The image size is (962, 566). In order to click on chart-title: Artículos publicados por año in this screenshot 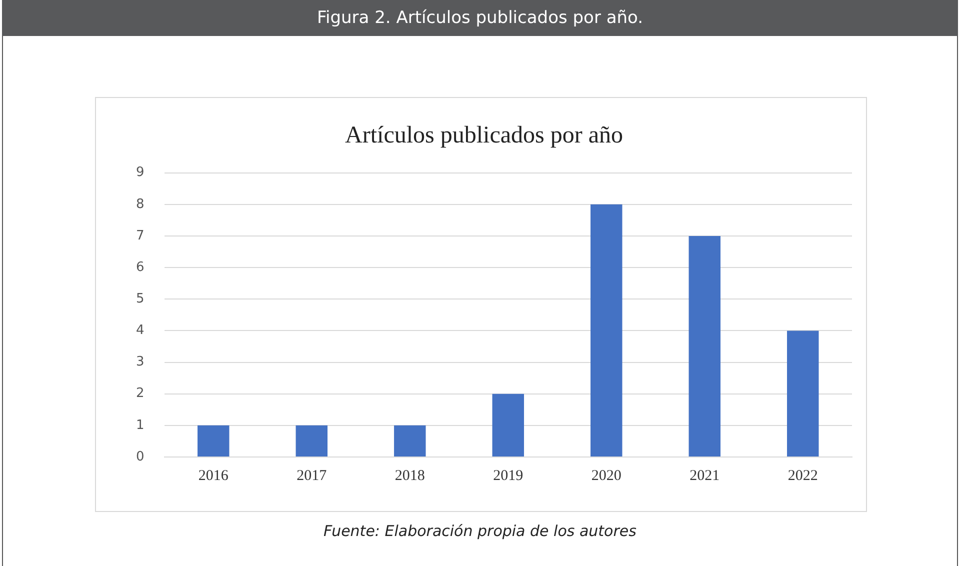, I will do `click(484, 135)`.